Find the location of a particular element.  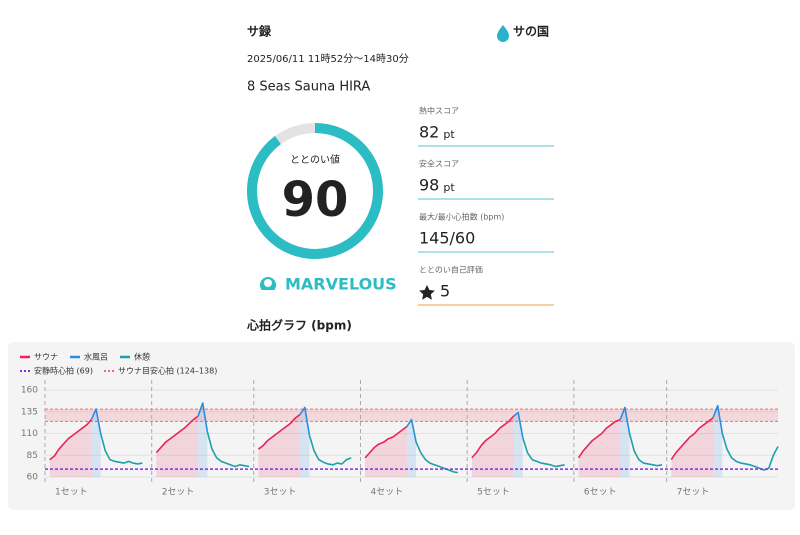

logo-icon is located at coordinates (503, 33).